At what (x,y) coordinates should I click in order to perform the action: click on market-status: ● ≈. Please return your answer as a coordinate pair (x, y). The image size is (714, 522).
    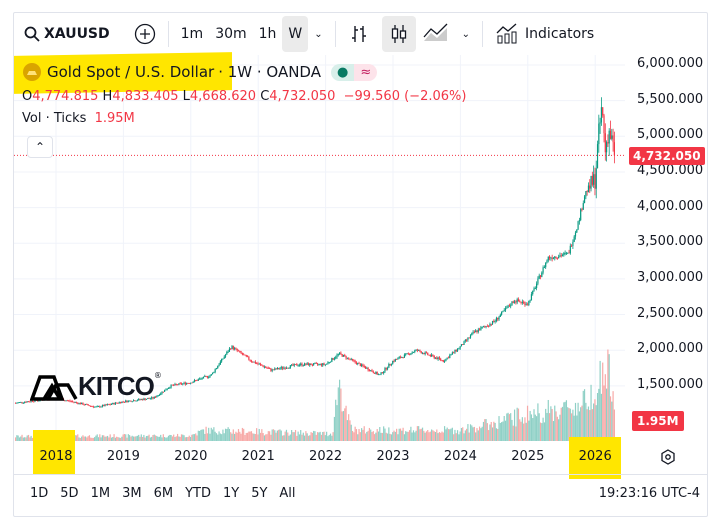
    Looking at the image, I should click on (354, 72).